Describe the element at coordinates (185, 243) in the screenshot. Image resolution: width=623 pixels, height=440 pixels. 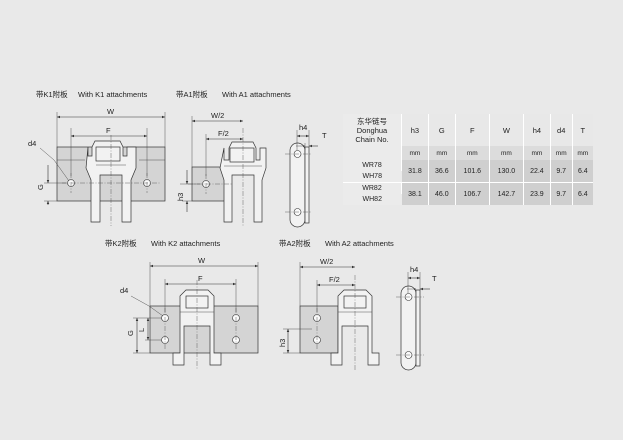
I see `caption-k2-en: With K2 attachments` at that location.